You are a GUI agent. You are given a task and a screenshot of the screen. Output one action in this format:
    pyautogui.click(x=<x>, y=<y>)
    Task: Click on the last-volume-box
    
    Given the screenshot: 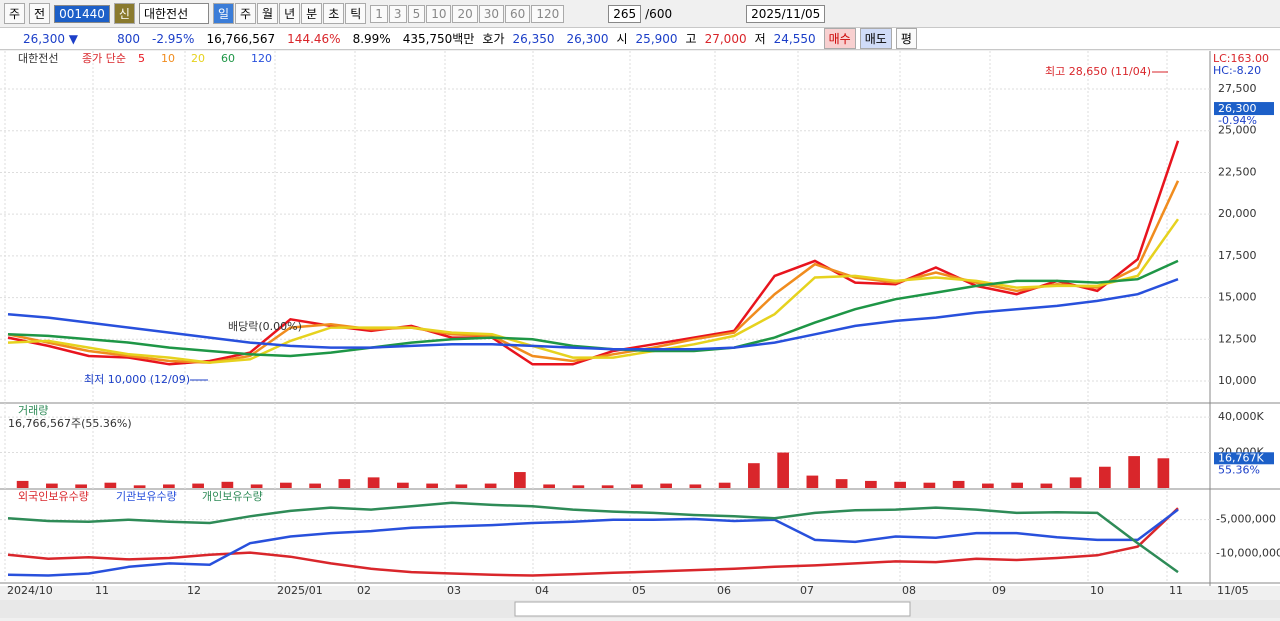 What is the action you would take?
    pyautogui.click(x=1244, y=458)
    